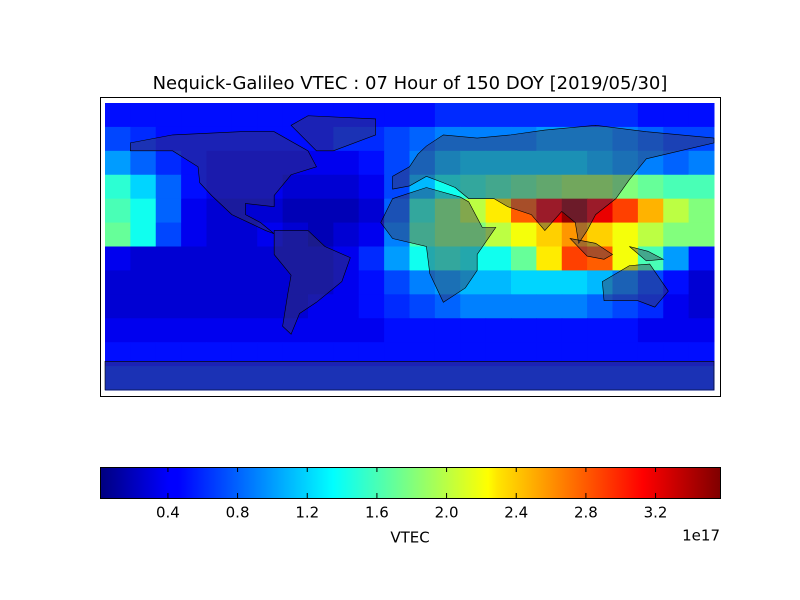 The height and width of the screenshot is (600, 800). I want to click on colorbar-tick-label: 0.8, so click(238, 513).